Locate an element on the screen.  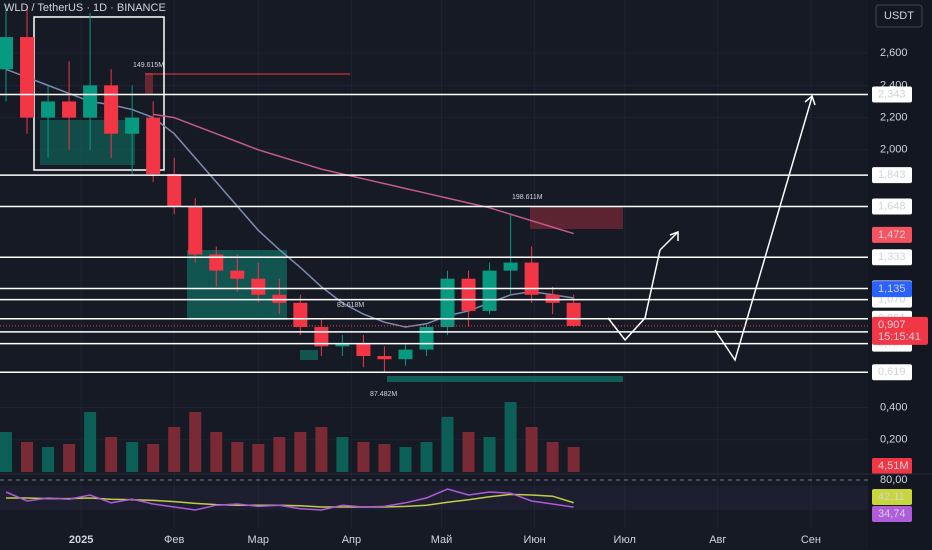
rsi-band is located at coordinates (434, 498).